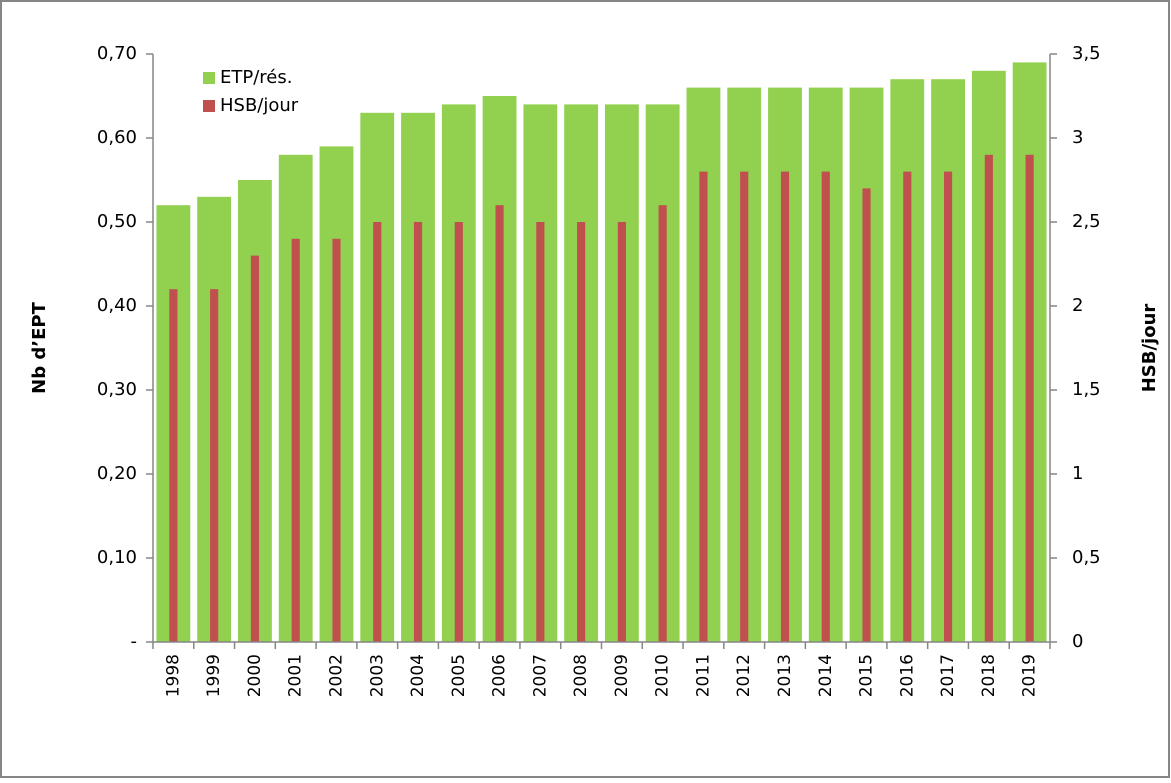 This screenshot has height=783, width=1171. Describe the element at coordinates (117, 557) in the screenshot. I see `y-tick-label: 0,10` at that location.